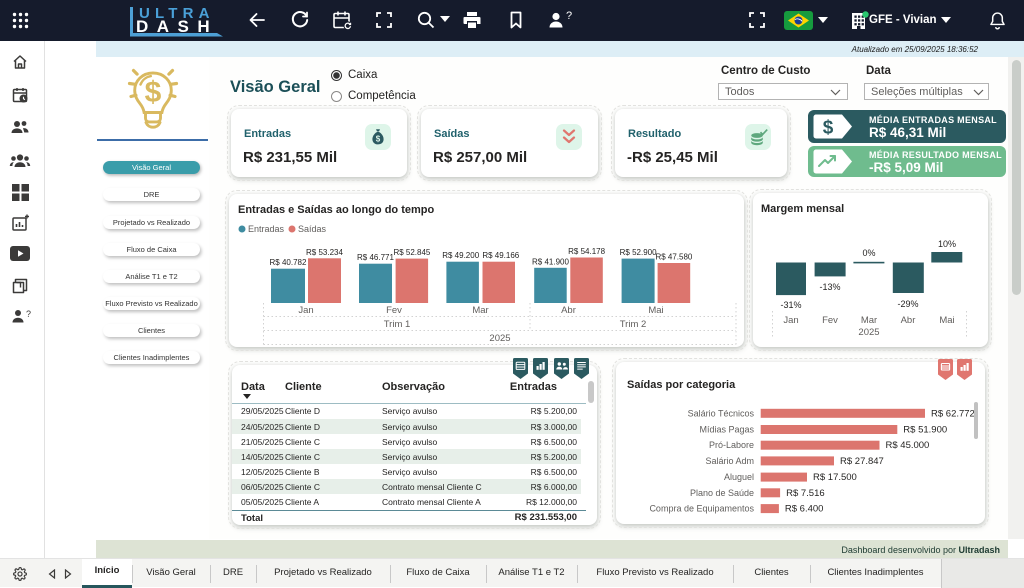 This screenshot has width=1024, height=588. I want to click on svg-text: Compra de Equipamentos, so click(701, 509).